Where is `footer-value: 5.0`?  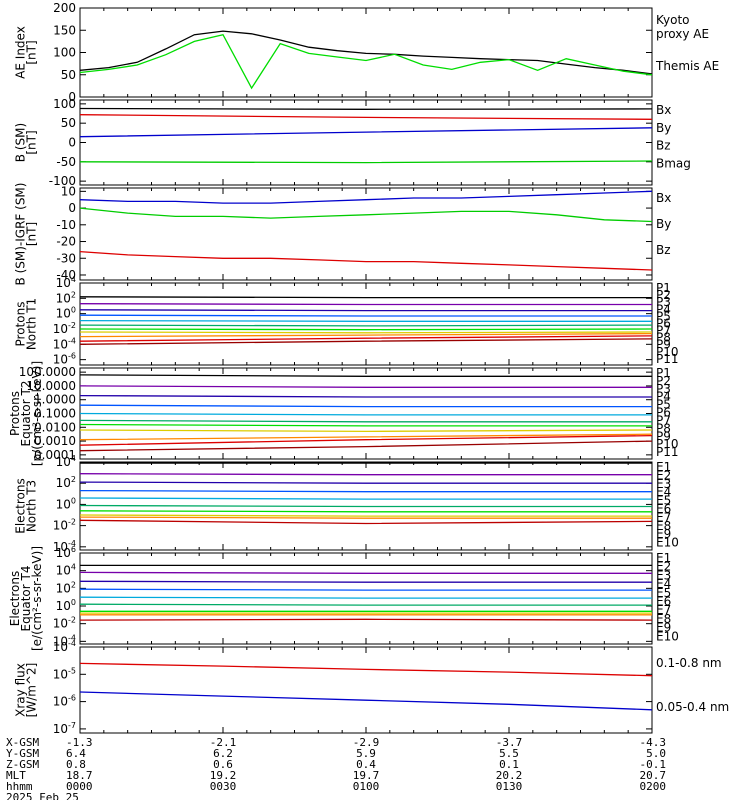 footer-value: 5.0 is located at coordinates (656, 753).